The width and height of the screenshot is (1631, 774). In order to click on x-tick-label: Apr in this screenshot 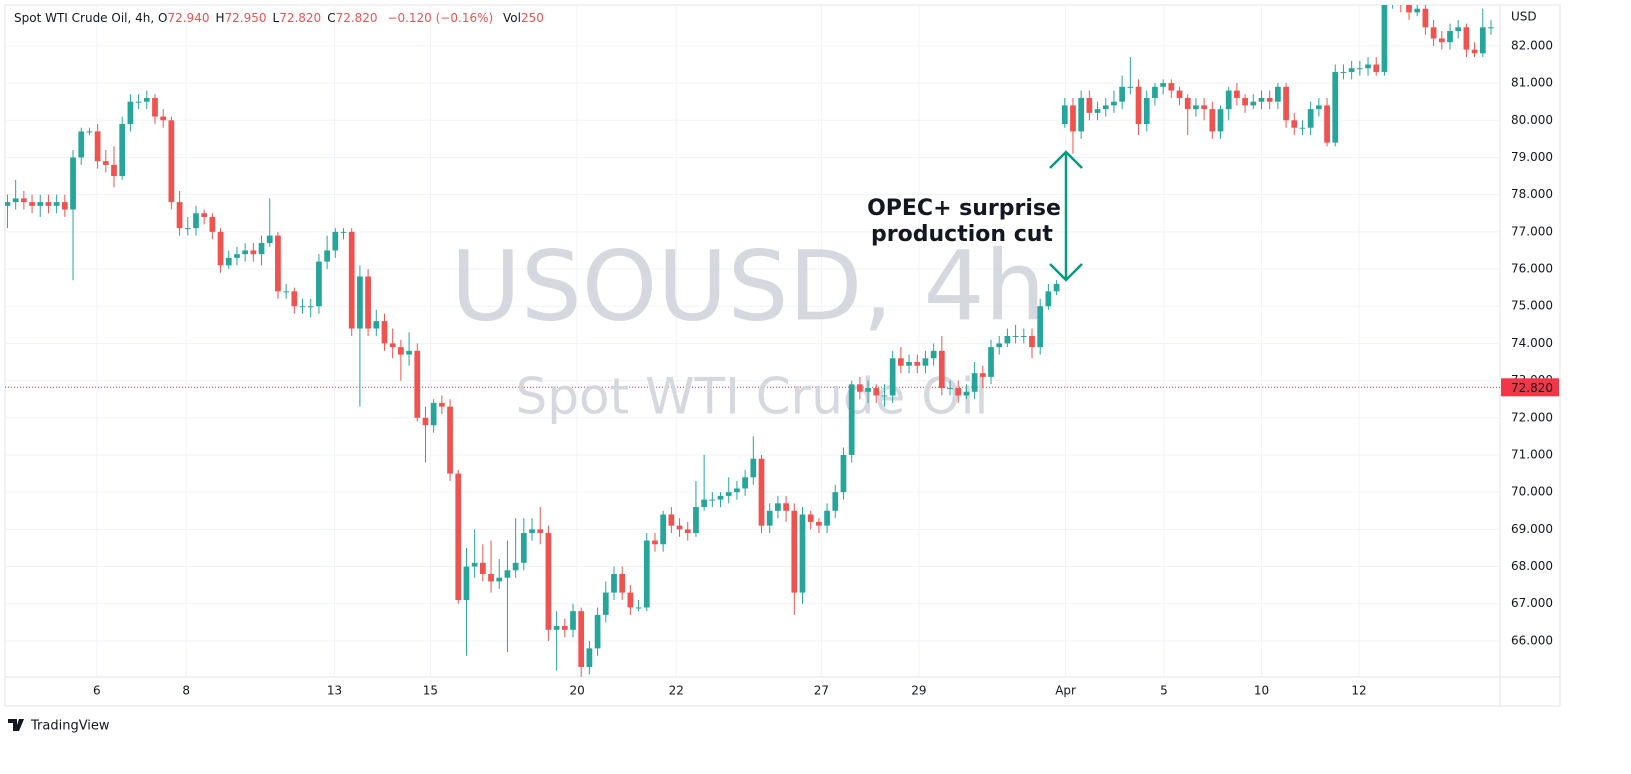, I will do `click(1065, 691)`.